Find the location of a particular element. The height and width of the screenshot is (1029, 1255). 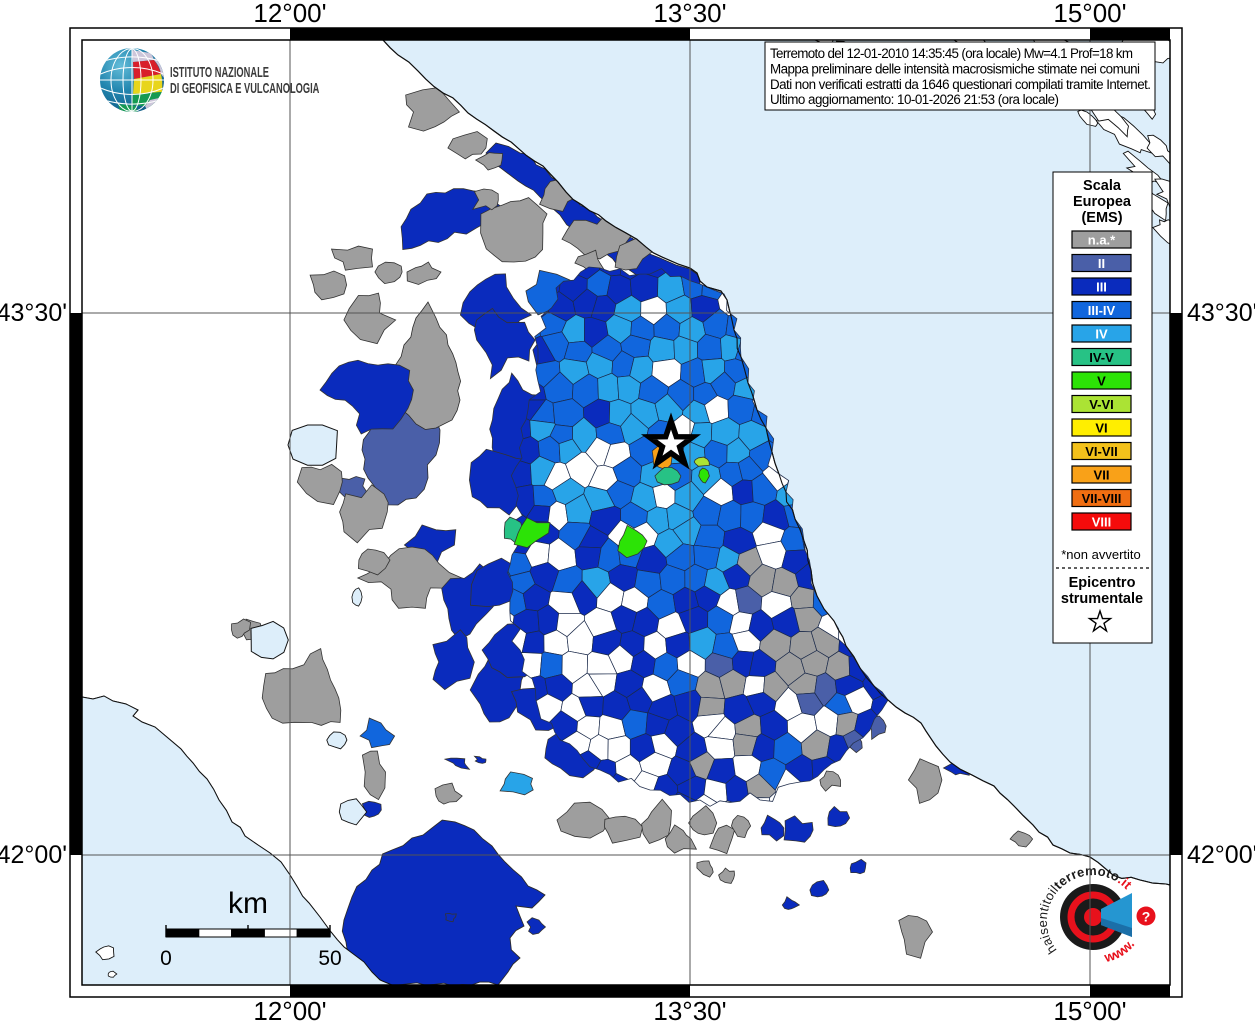

svg-text: III is located at coordinates (1101, 287).